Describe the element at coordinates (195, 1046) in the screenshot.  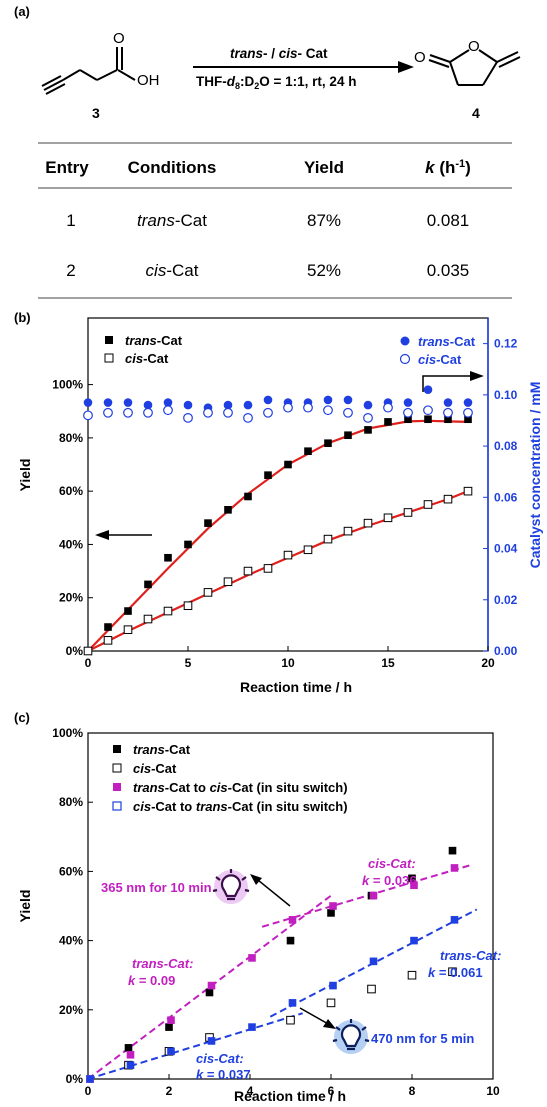
I see `fit-line-c` at that location.